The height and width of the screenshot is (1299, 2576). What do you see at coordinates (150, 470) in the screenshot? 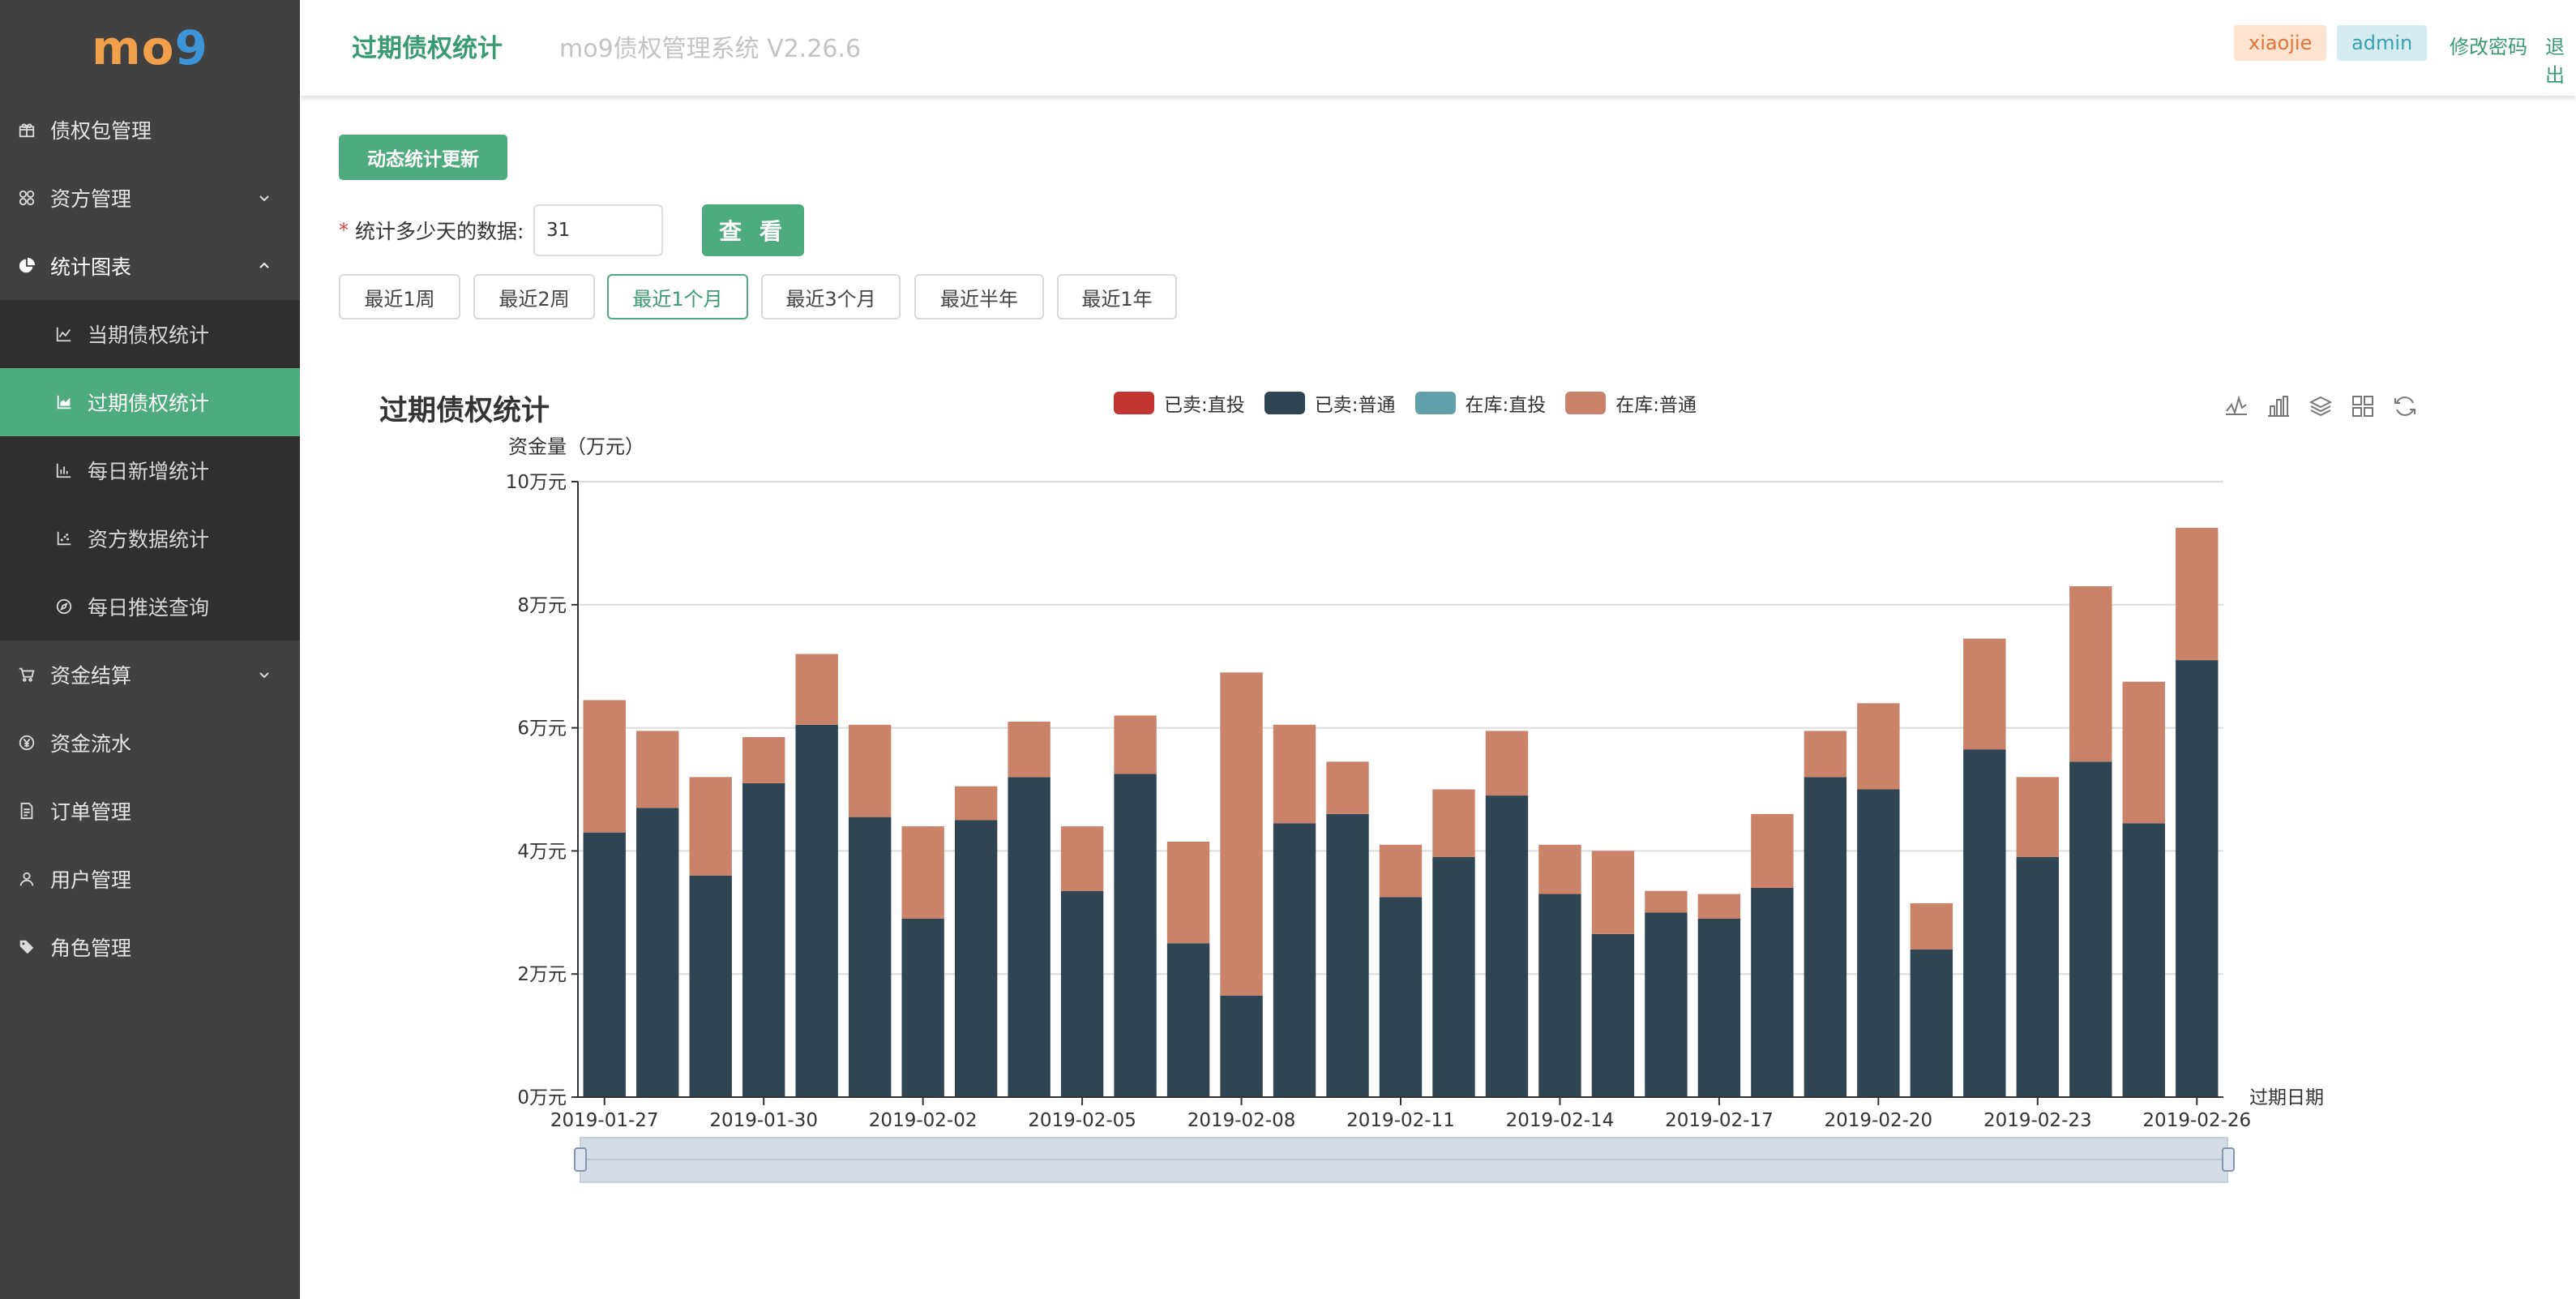
I see `sub-item-daily-new: 每日新增统计` at bounding box center [150, 470].